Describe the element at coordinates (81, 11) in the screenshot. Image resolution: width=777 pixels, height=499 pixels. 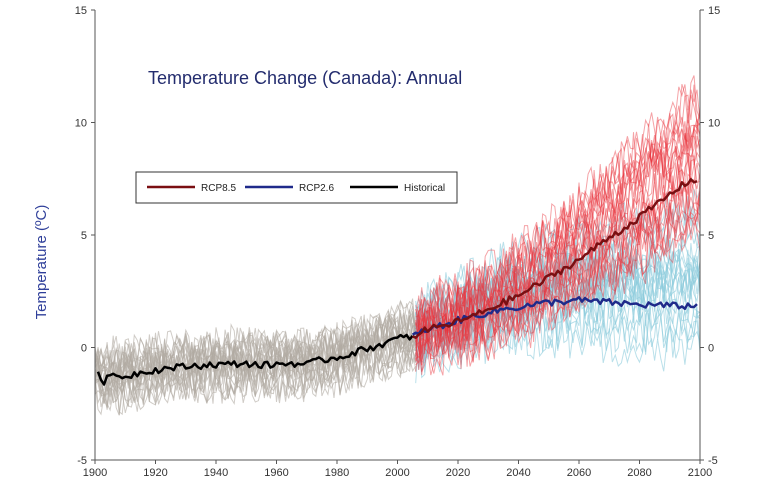
I see `y-tick-label-left: 15` at that location.